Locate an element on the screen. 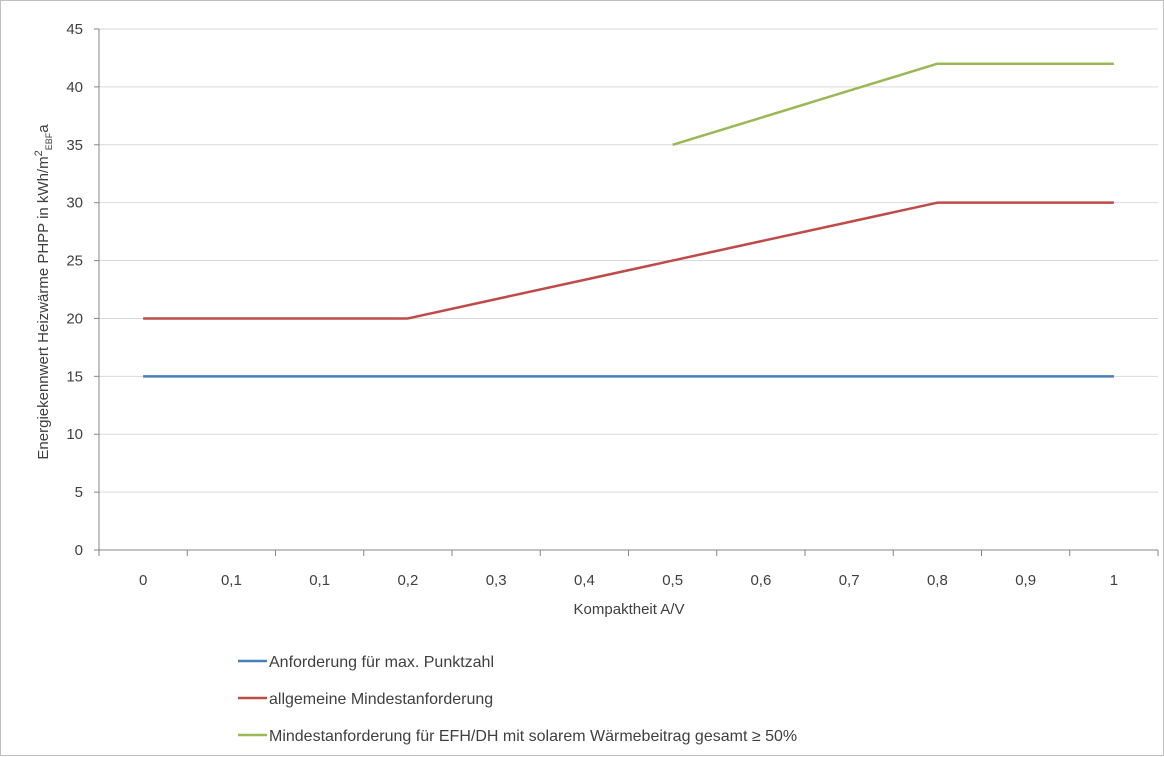 The width and height of the screenshot is (1164, 757). legend-label-1: Anforderung für max. Punktzahl is located at coordinates (381, 662).